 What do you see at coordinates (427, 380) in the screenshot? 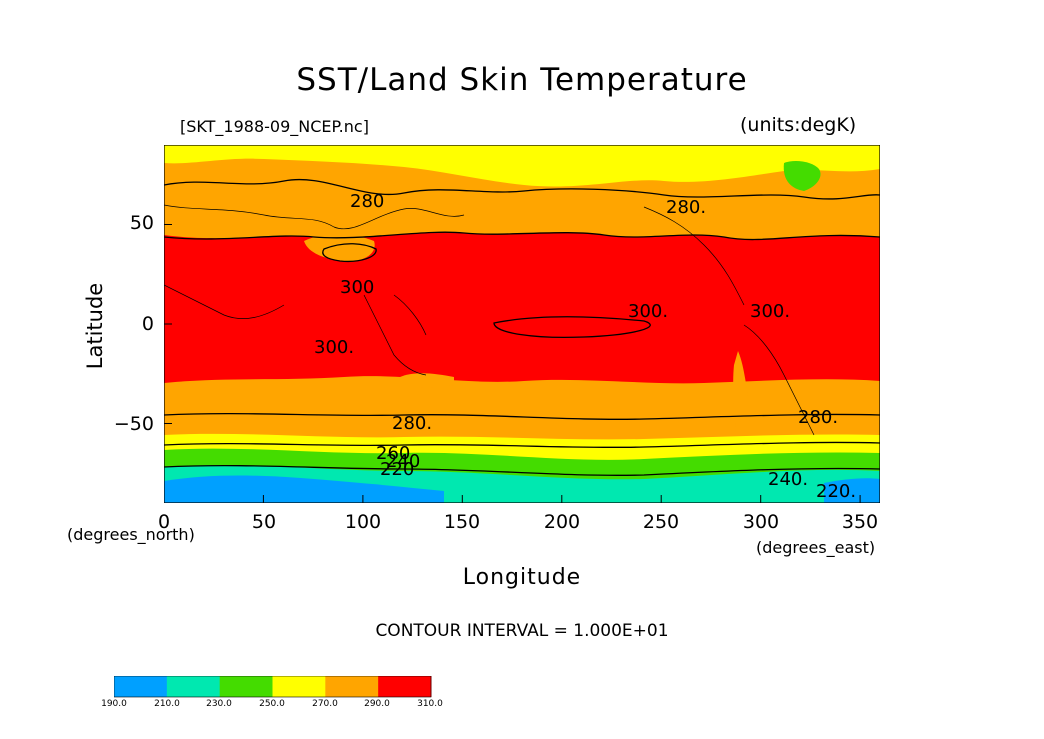
I see `australia-south` at bounding box center [427, 380].